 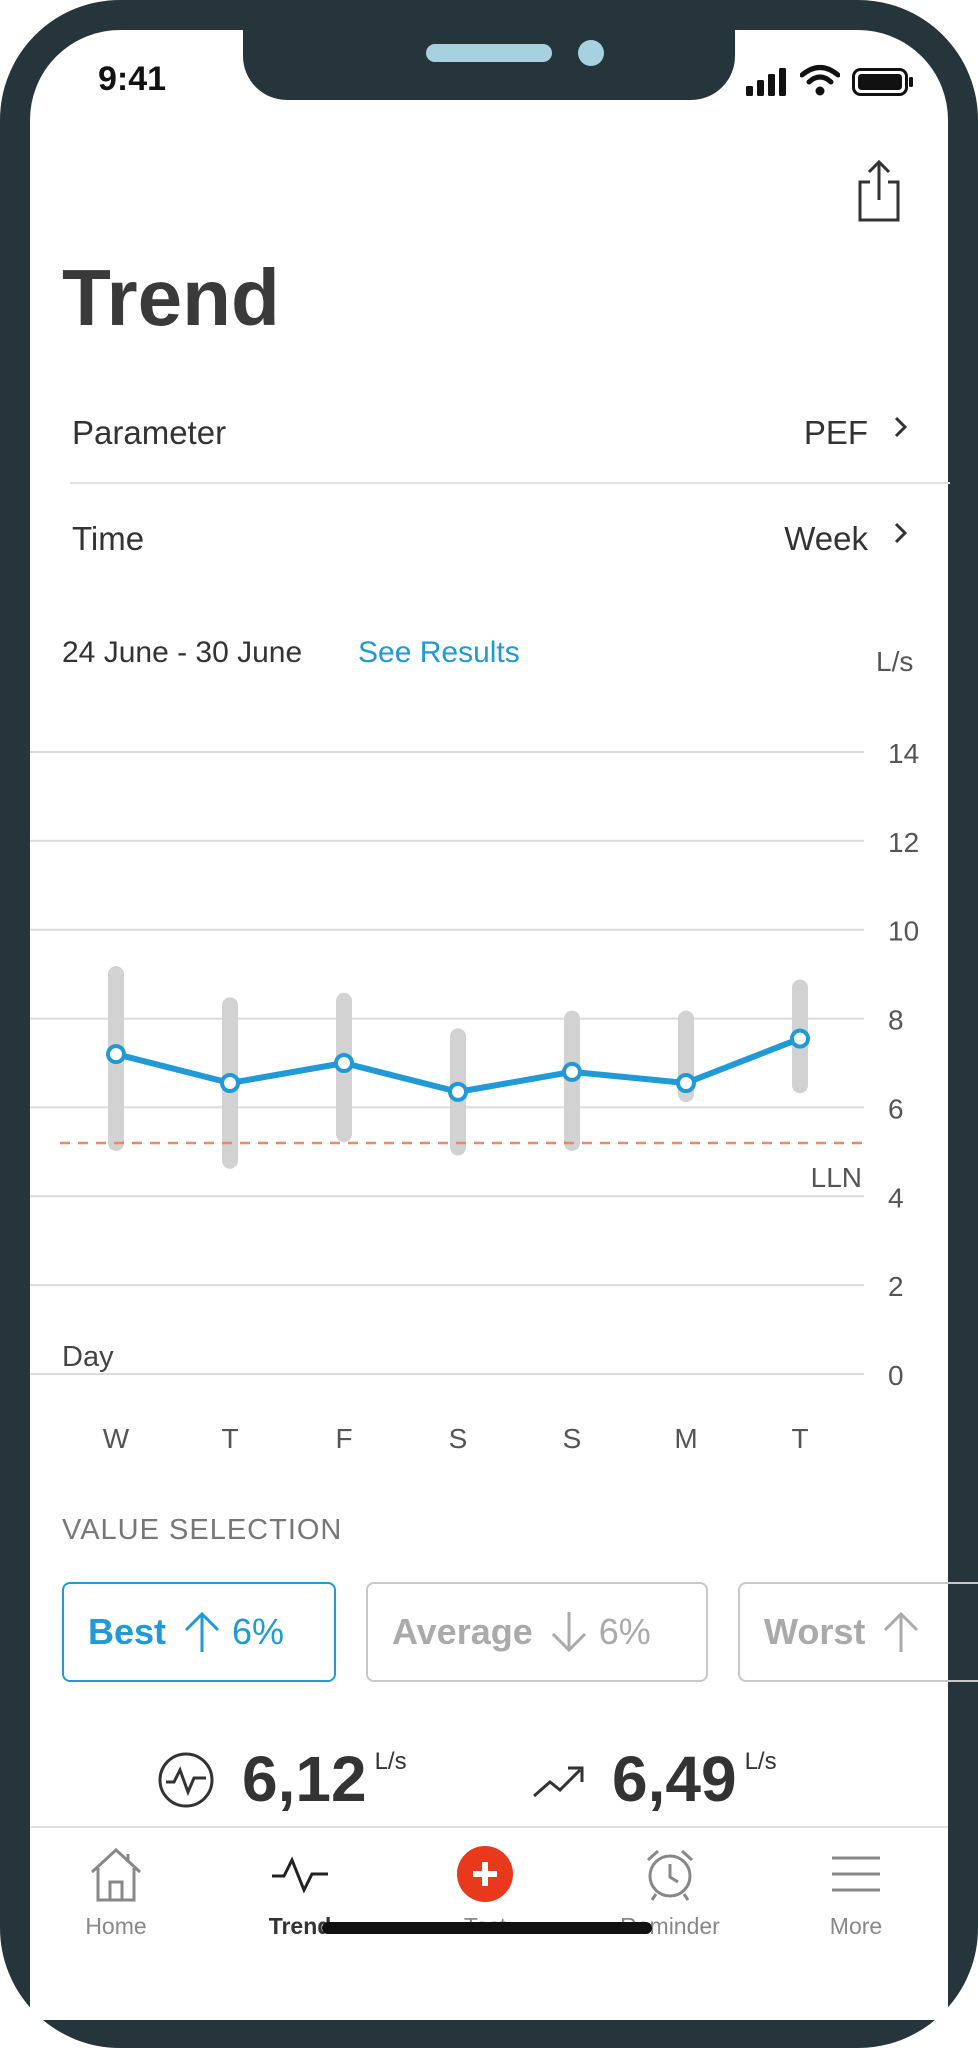 What do you see at coordinates (171, 297) in the screenshot?
I see `page-title: Trend` at bounding box center [171, 297].